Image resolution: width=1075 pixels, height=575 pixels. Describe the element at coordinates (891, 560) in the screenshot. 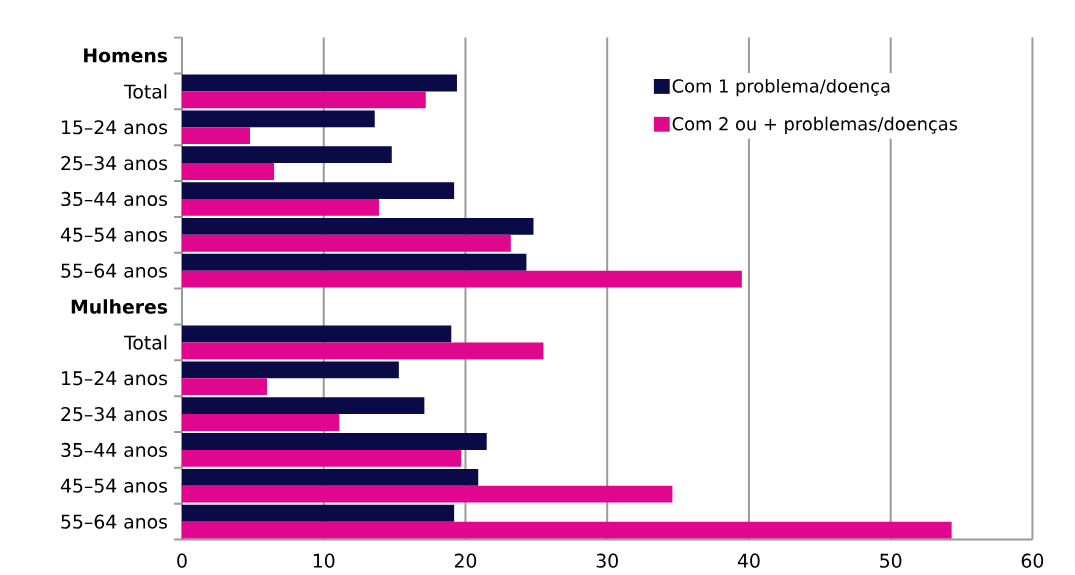

I see `x-tick-label: 50` at that location.